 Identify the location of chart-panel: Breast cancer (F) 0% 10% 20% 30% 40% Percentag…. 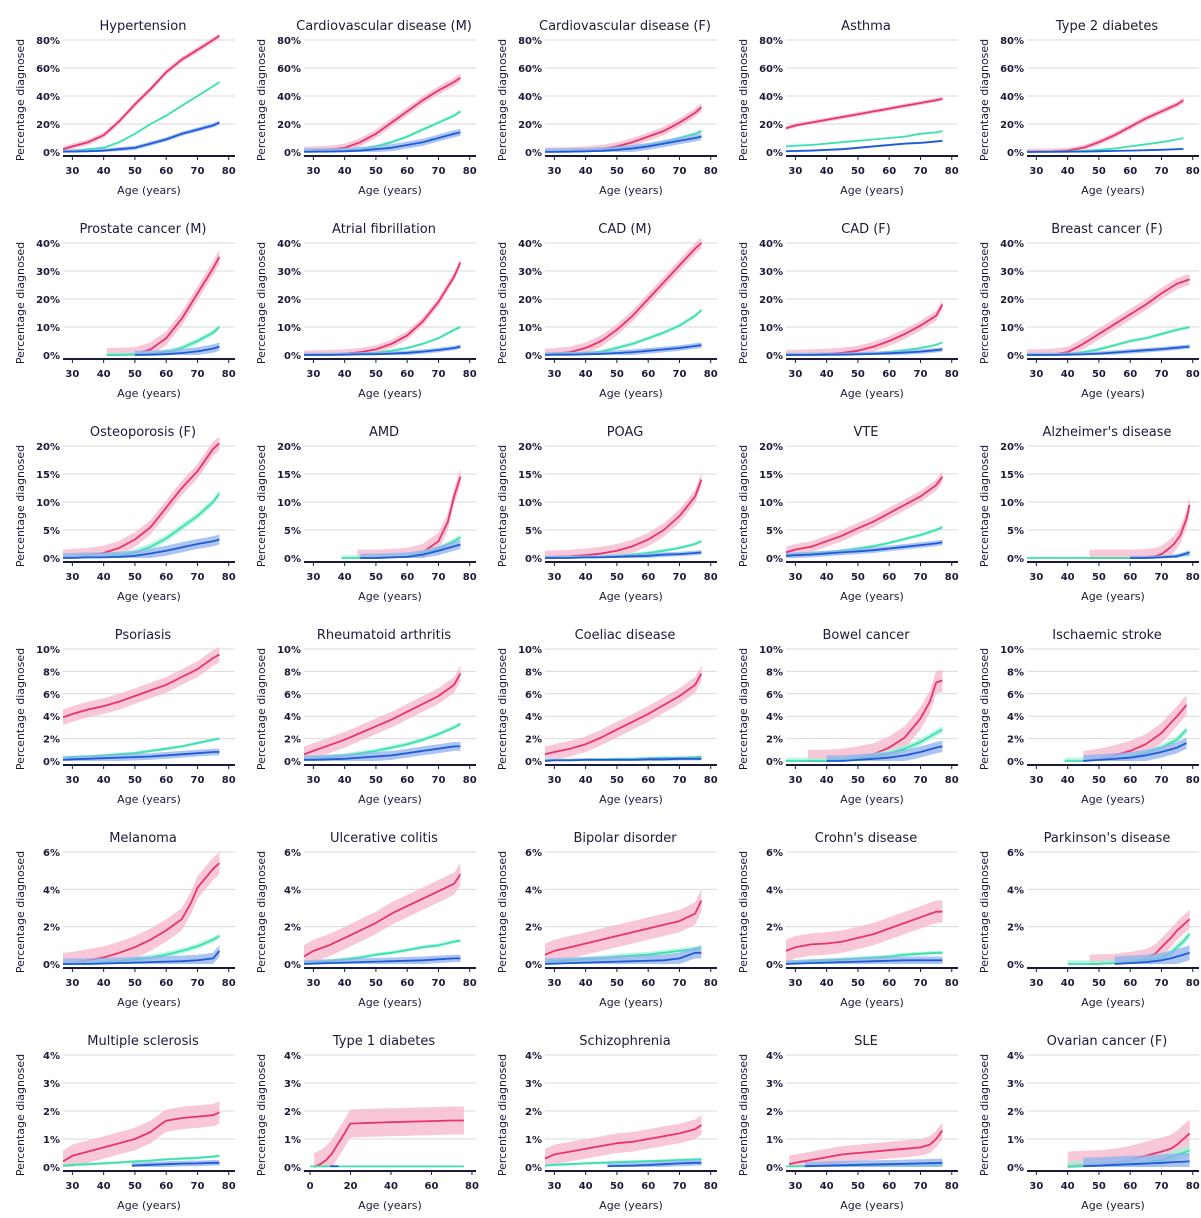
(1082, 304).